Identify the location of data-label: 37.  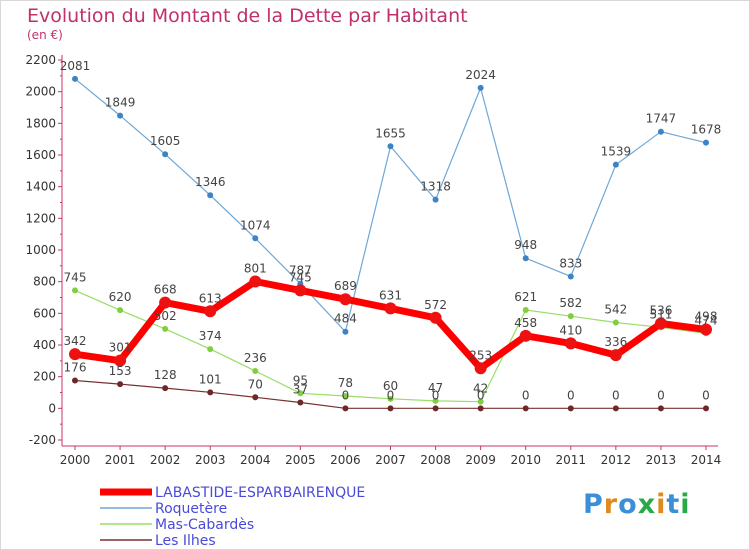
(300, 389).